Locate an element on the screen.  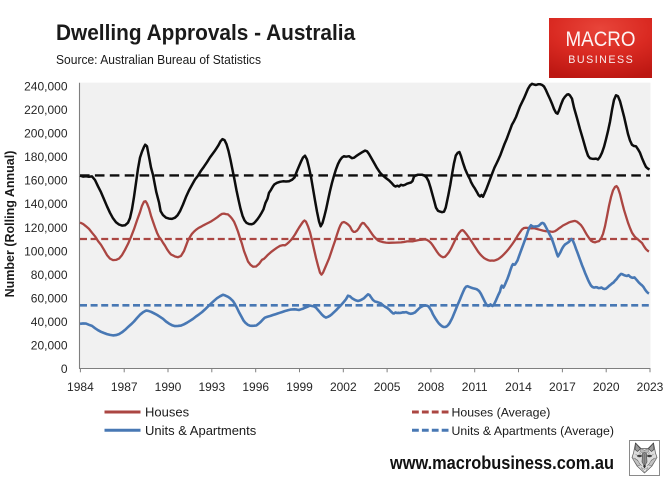
svg-text: 2023 is located at coordinates (650, 387).